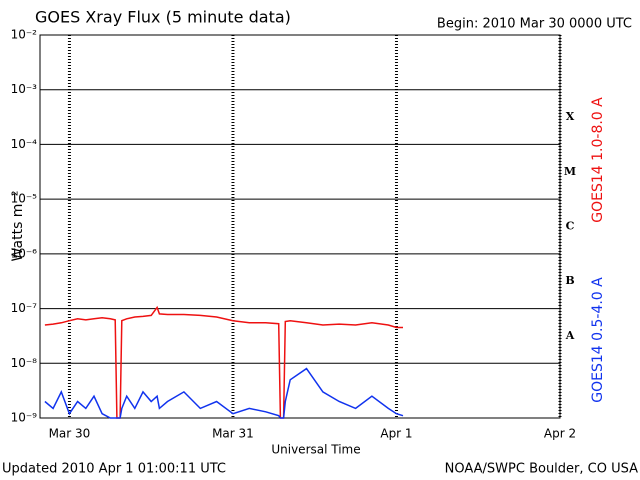  I want to click on footer-left: Updated 2010 Apr 1 01:00:11 UTC, so click(114, 469).